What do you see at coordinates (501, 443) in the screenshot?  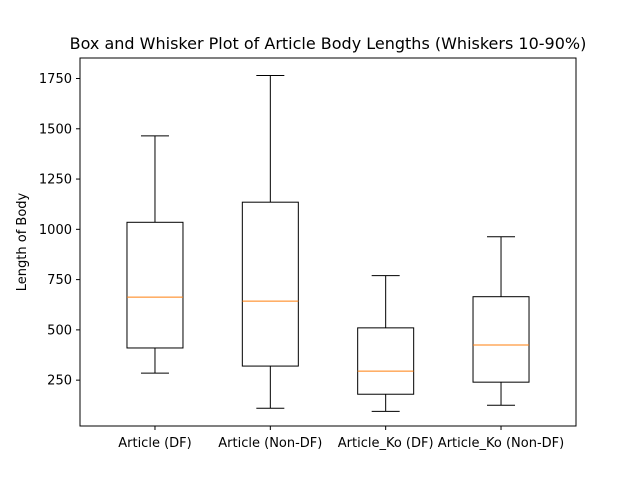 I see `series-4-x-tick-label: Article_Ko (Non-DF)` at bounding box center [501, 443].